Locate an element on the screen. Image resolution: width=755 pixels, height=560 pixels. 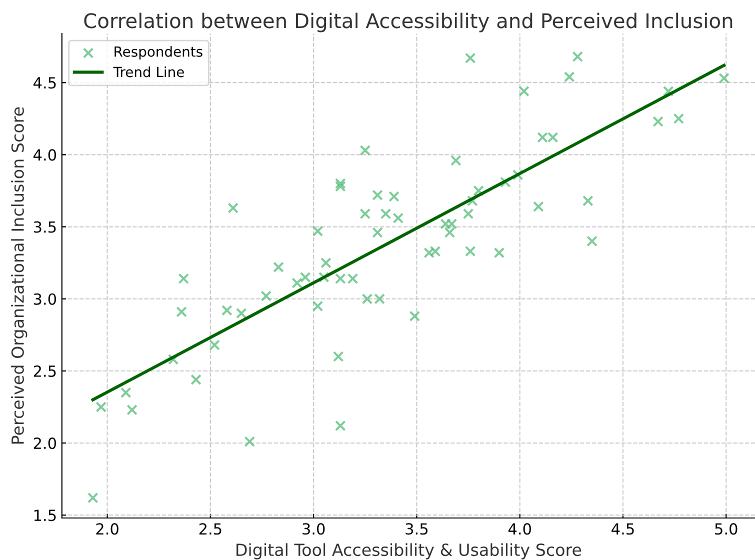
y-tick-label: 3.5 is located at coordinates (45, 227).